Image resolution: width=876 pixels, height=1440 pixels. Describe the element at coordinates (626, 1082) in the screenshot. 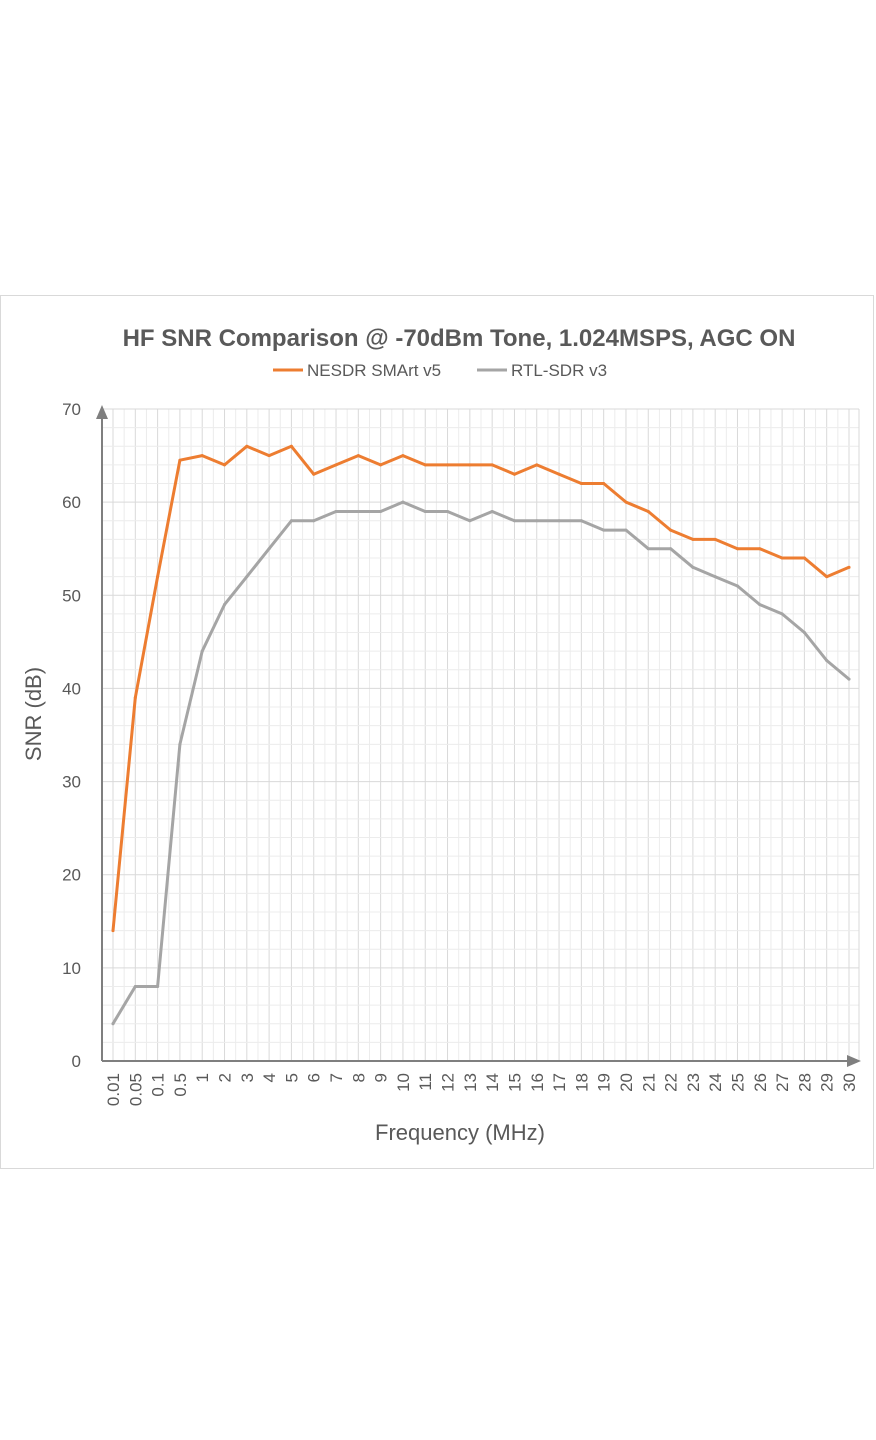

I see `x-tick-label: 20` at that location.